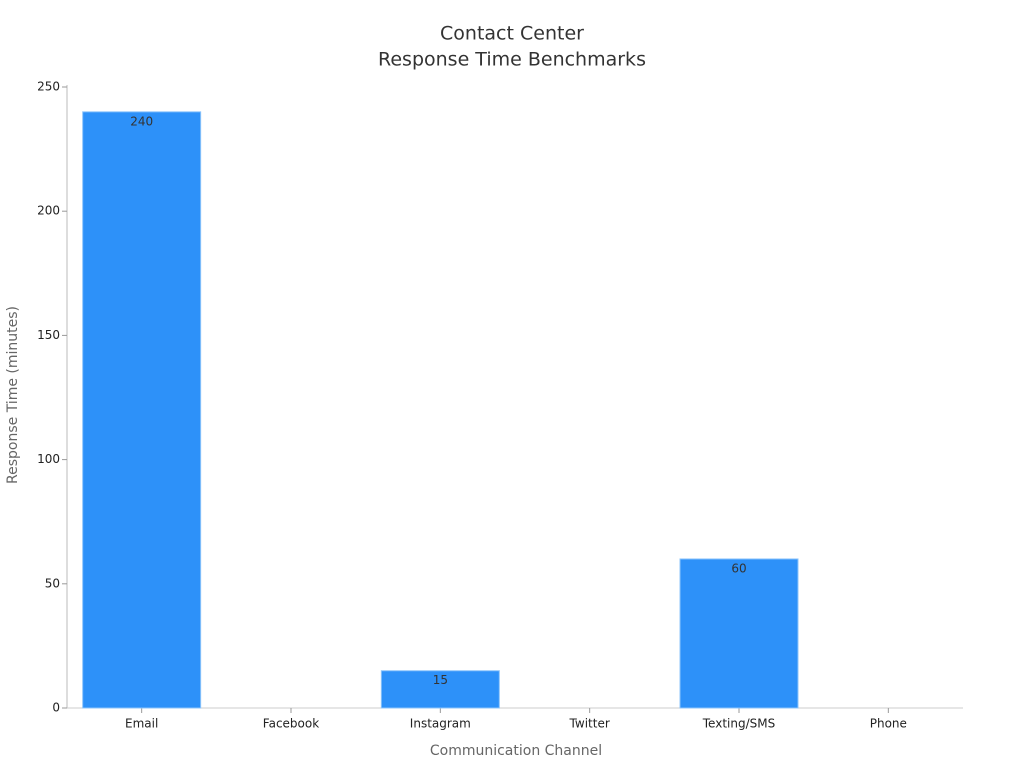 The width and height of the screenshot is (1024, 768). What do you see at coordinates (589, 724) in the screenshot?
I see `x-tick-label: Twitter` at bounding box center [589, 724].